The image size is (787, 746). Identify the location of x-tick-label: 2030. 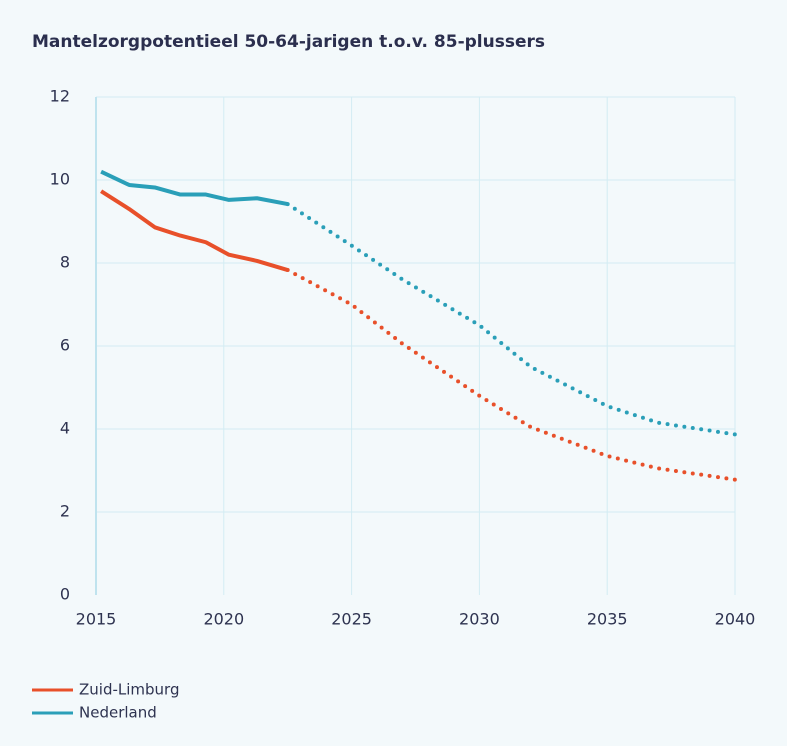
(479, 619).